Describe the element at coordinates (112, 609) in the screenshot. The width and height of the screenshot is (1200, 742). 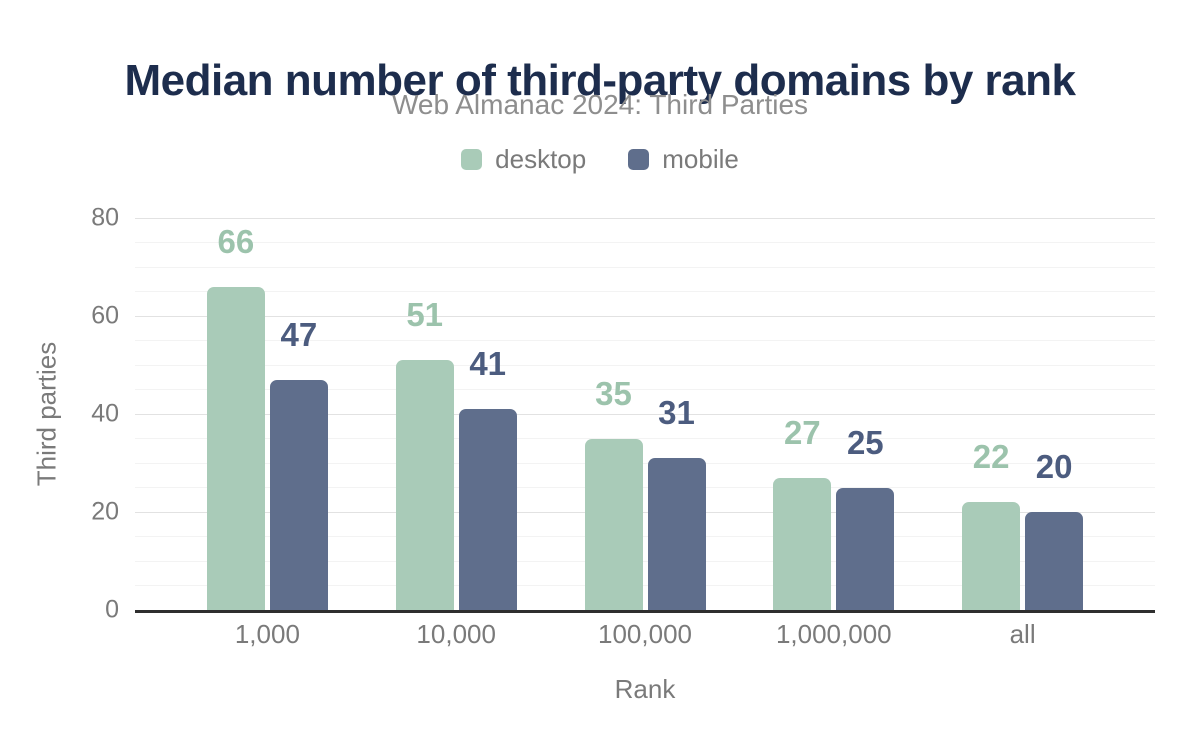
I see `y-tick-label-0: 0` at that location.